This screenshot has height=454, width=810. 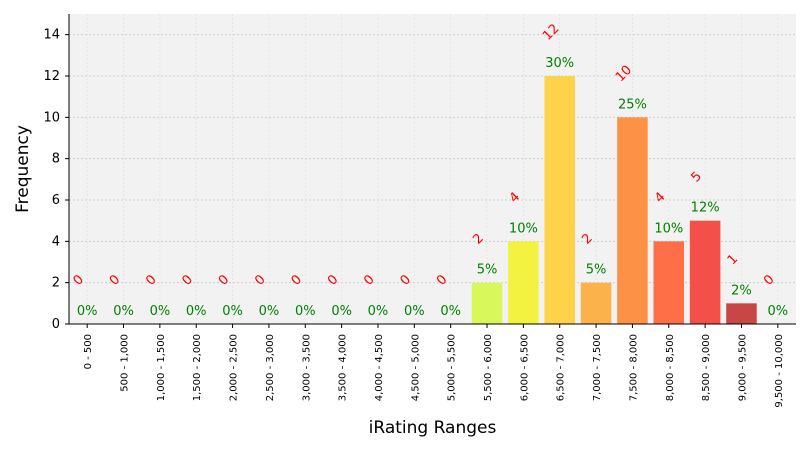 What do you see at coordinates (343, 367) in the screenshot?
I see `x-tick-label: 3,500 - 4,000` at bounding box center [343, 367].